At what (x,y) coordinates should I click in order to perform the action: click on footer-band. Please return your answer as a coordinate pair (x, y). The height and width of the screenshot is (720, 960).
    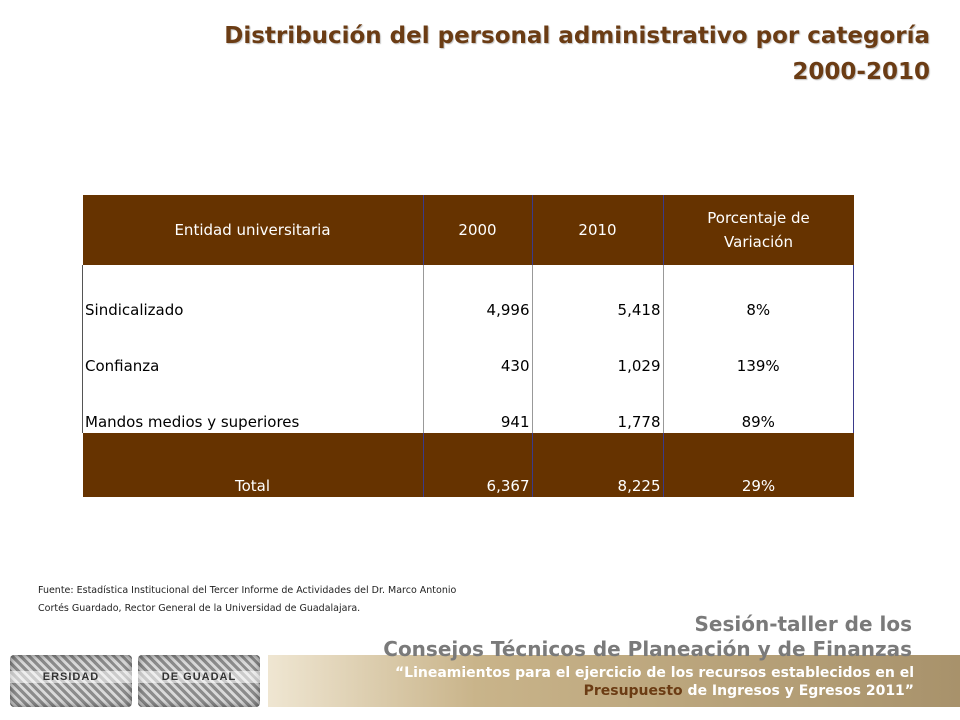
    Looking at the image, I should click on (614, 681).